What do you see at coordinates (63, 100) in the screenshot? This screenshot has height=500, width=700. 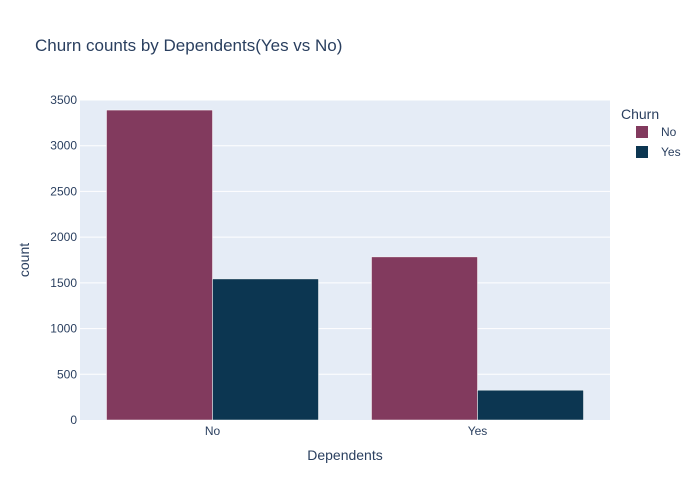 I see `y-tick-label: 3500` at bounding box center [63, 100].